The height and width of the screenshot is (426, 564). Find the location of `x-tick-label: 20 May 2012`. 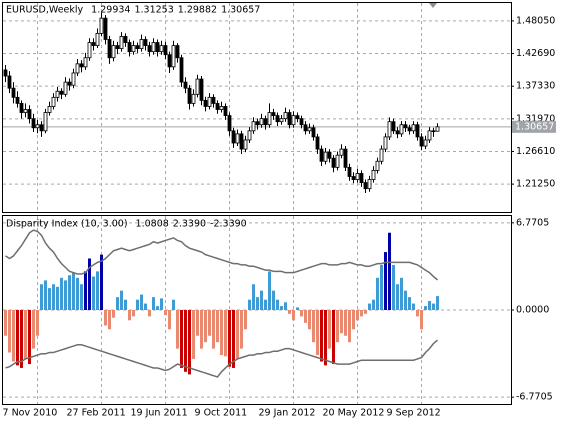

x-tick-label: 20 May 2012 is located at coordinates (354, 413).